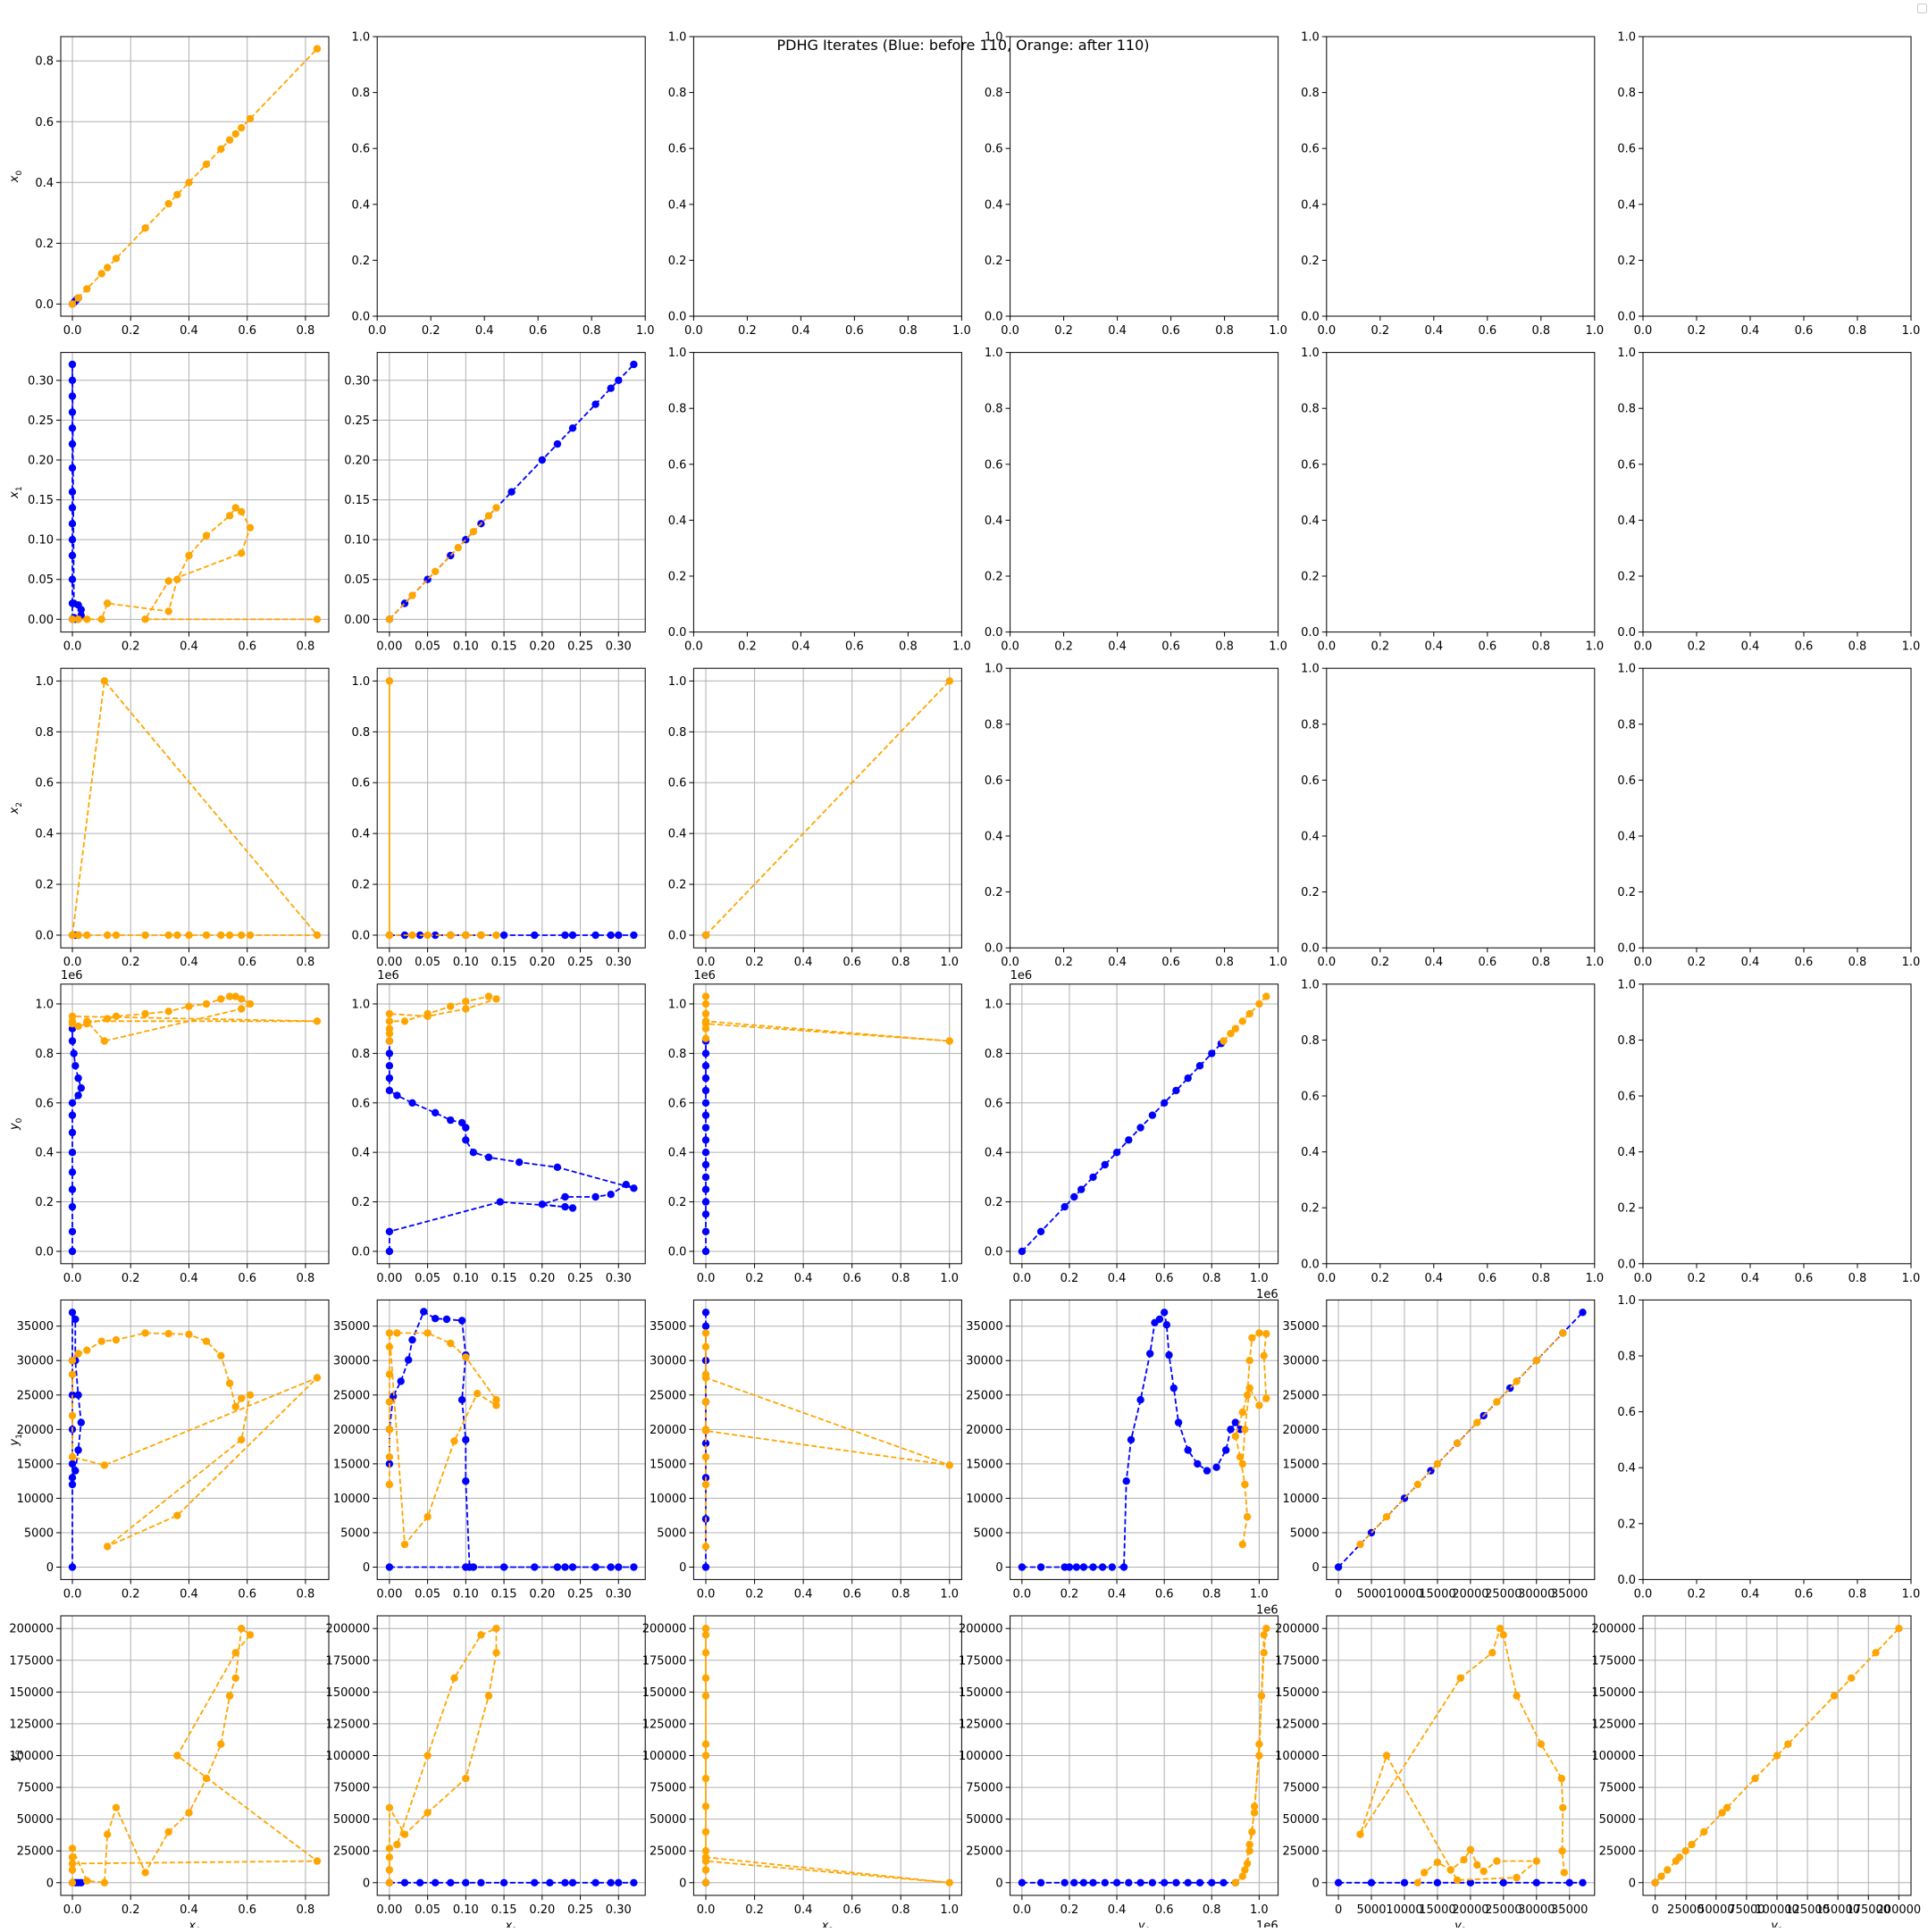 Image resolution: width=1928 pixels, height=1932 pixels. What do you see at coordinates (1540, 1279) in the screenshot?
I see `x-tick-label: 0.8` at bounding box center [1540, 1279].